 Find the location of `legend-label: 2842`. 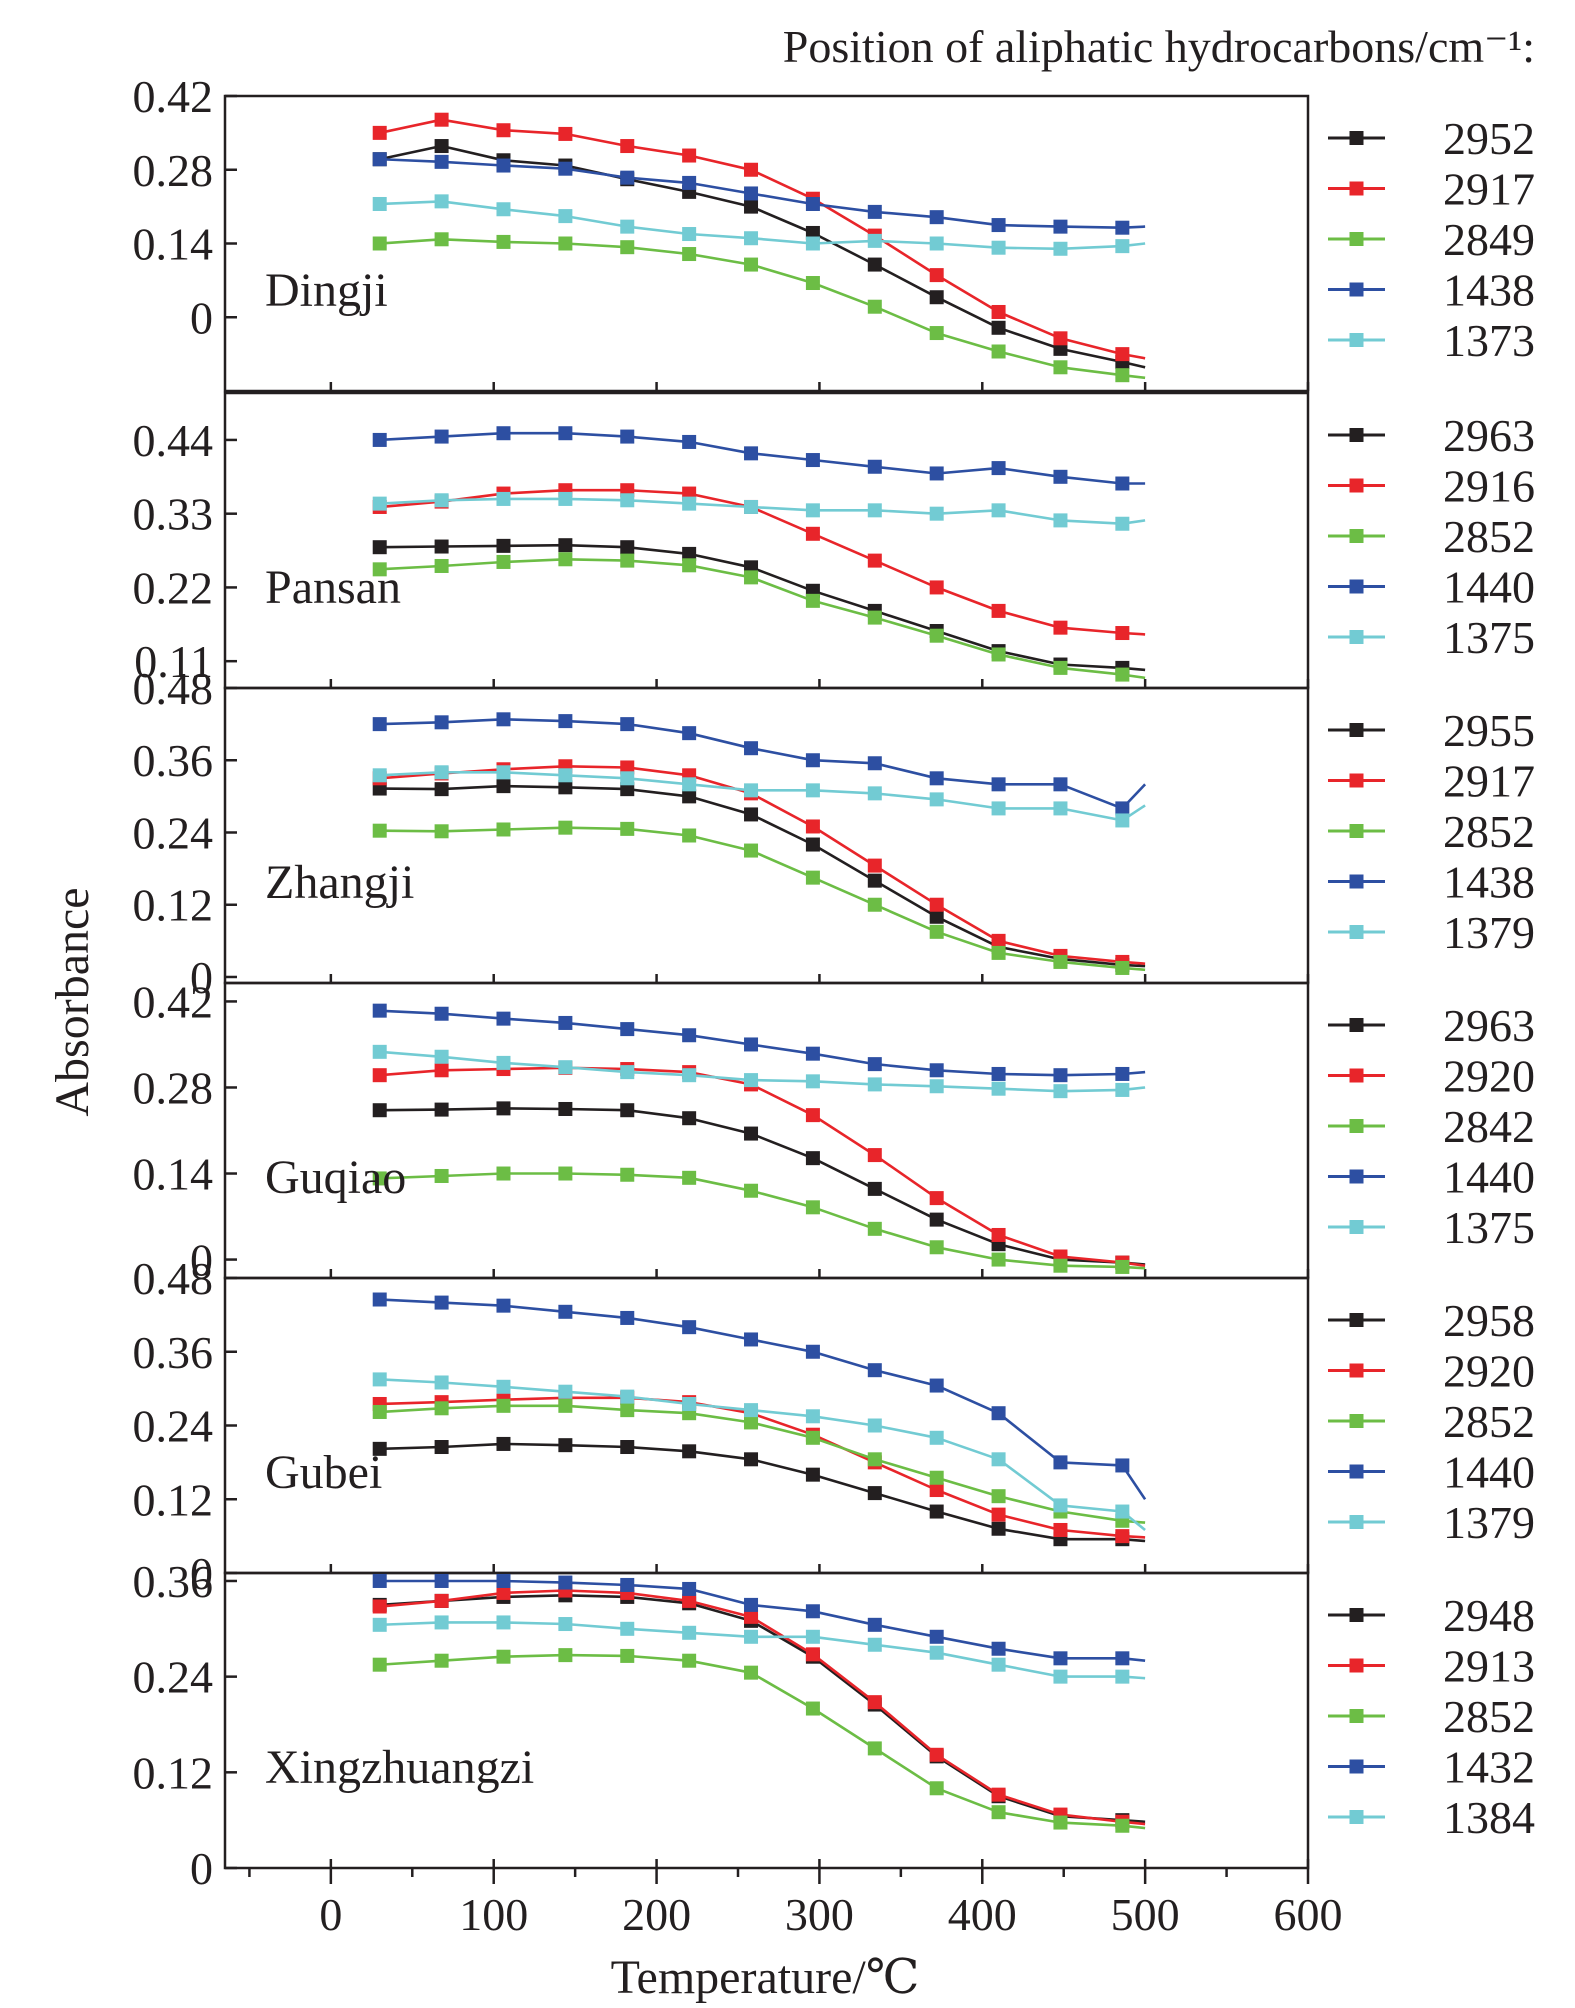

legend-label: 2842 is located at coordinates (1489, 1126).